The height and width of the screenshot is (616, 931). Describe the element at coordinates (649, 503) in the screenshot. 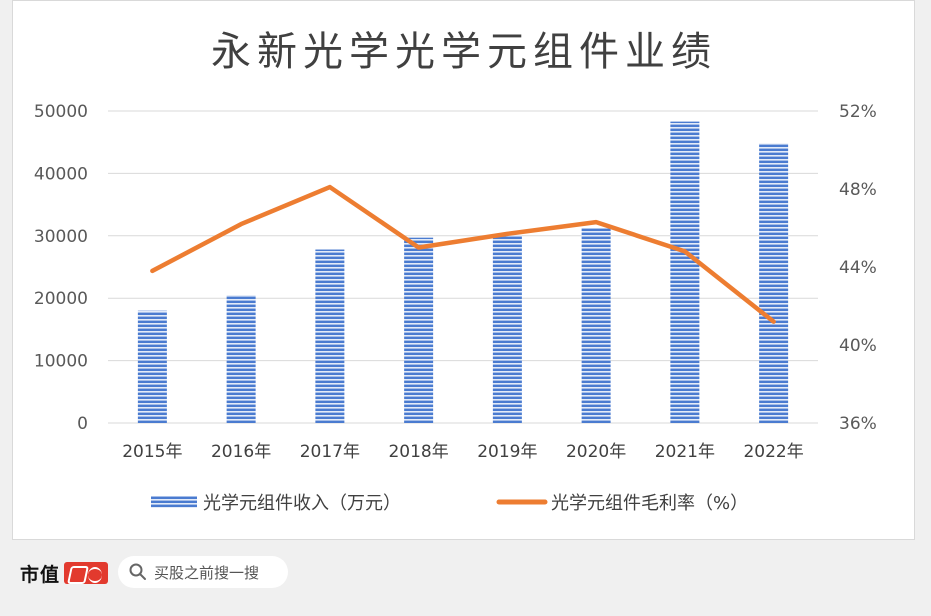

I see `legend-line-label: 光学元组件毛利率（%）` at that location.